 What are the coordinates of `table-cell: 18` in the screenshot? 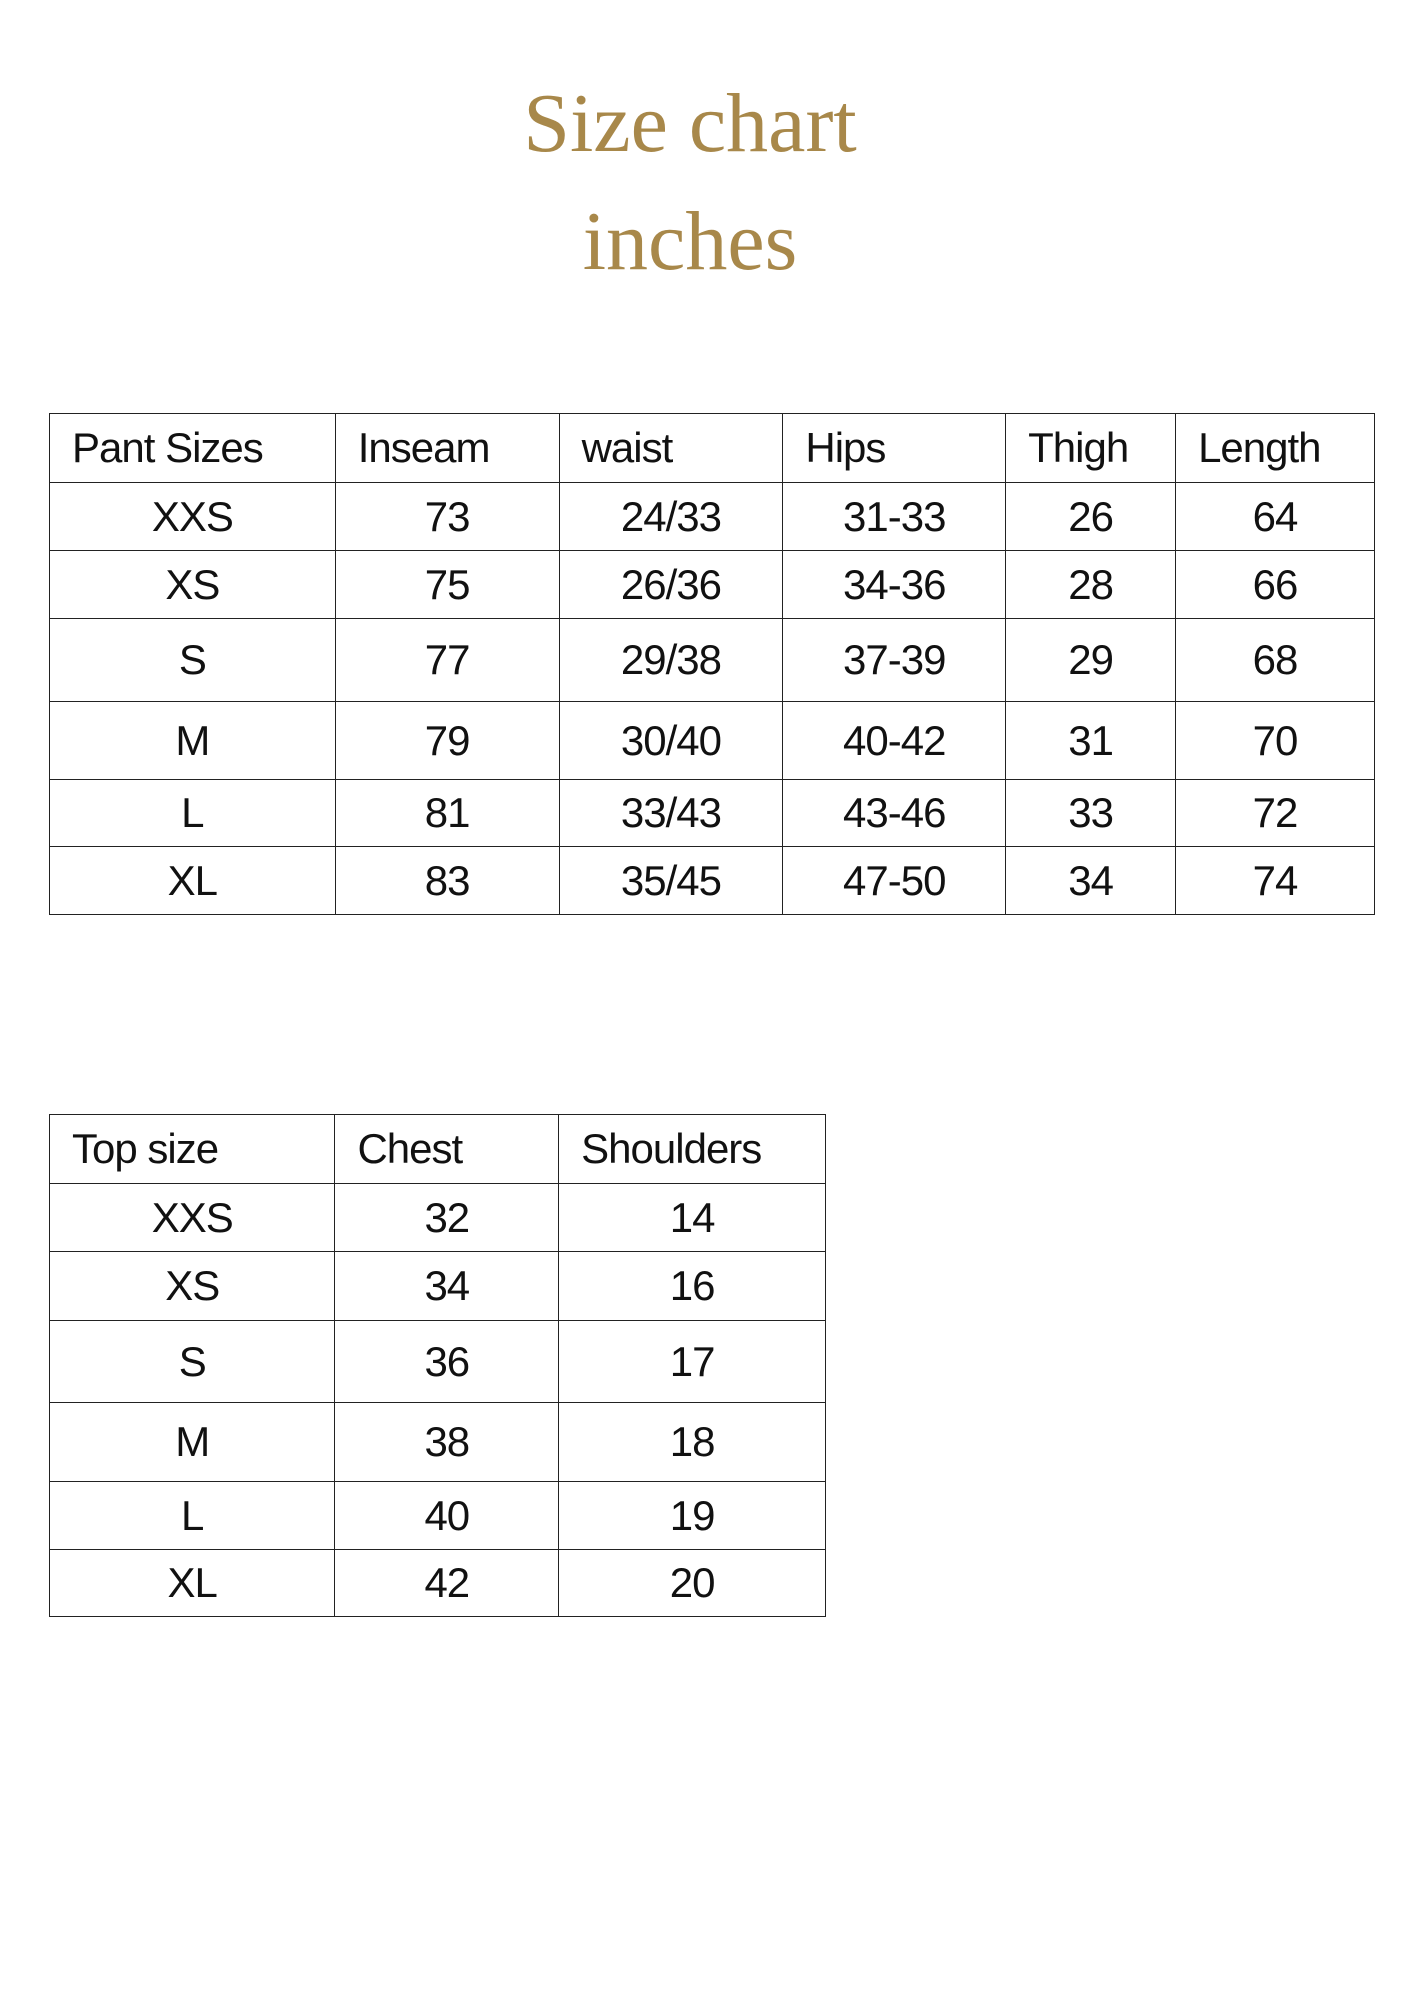 It's located at (692, 1442).